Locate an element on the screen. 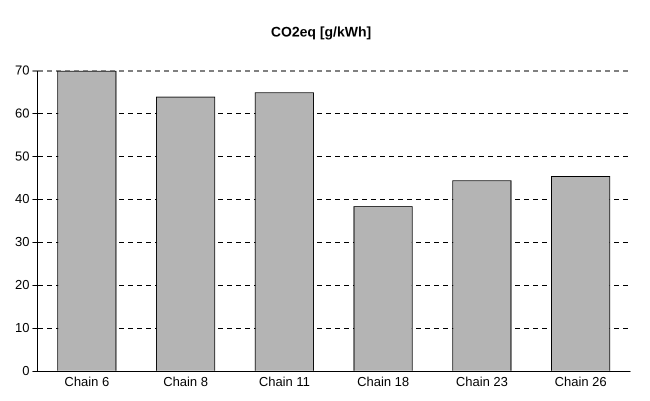 This screenshot has height=401, width=650. y-tick-label: 40 is located at coordinates (22, 198).